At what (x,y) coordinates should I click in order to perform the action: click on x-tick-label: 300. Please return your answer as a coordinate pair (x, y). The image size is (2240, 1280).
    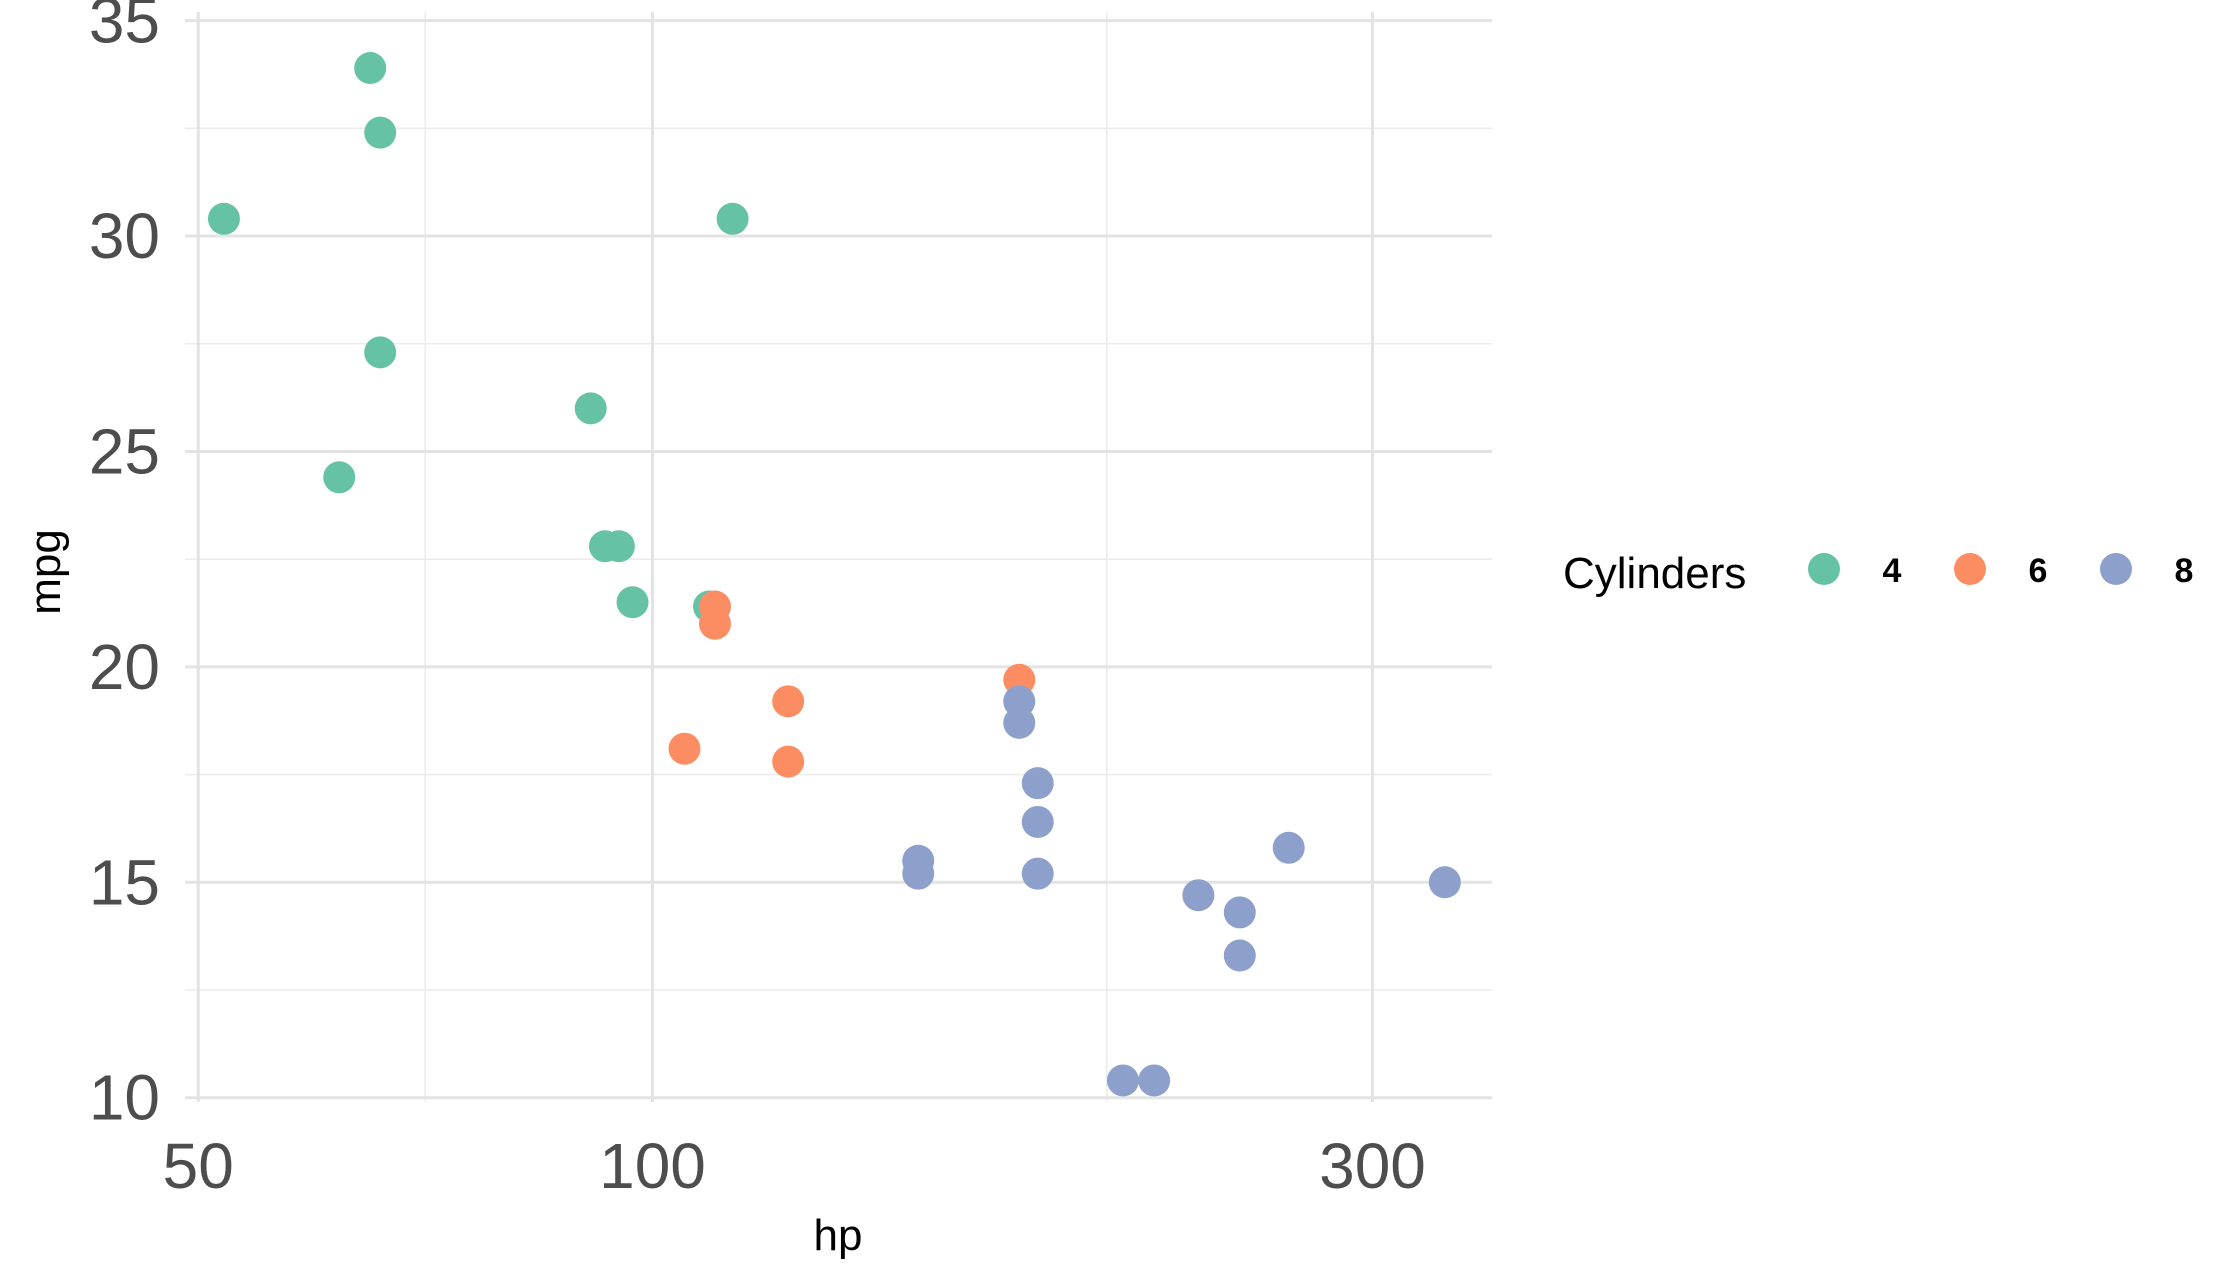
    Looking at the image, I should click on (1372, 1166).